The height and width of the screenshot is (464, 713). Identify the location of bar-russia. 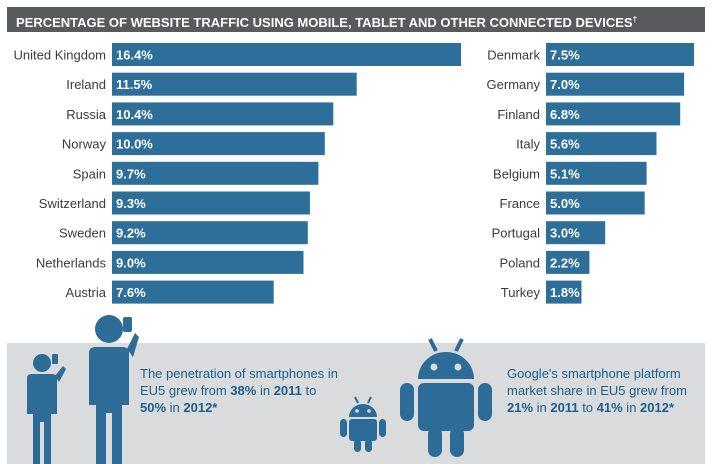
(223, 114).